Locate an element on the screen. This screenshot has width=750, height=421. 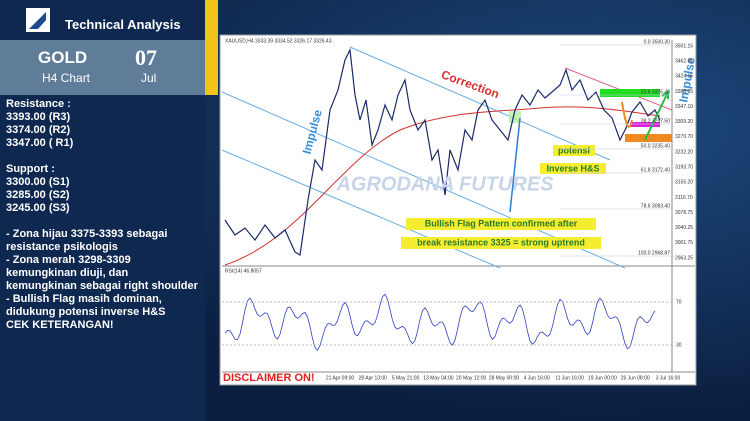
symbol: GOLD is located at coordinates (63, 57).